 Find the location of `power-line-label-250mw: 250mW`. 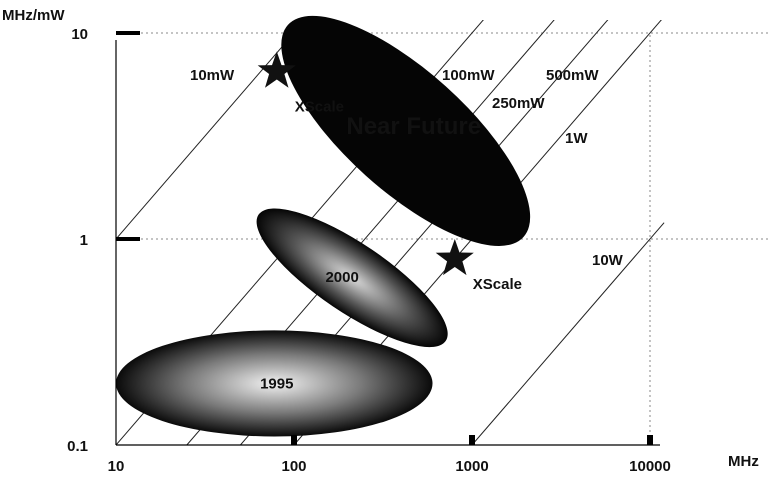

power-line-label-250mw: 250mW is located at coordinates (518, 103).